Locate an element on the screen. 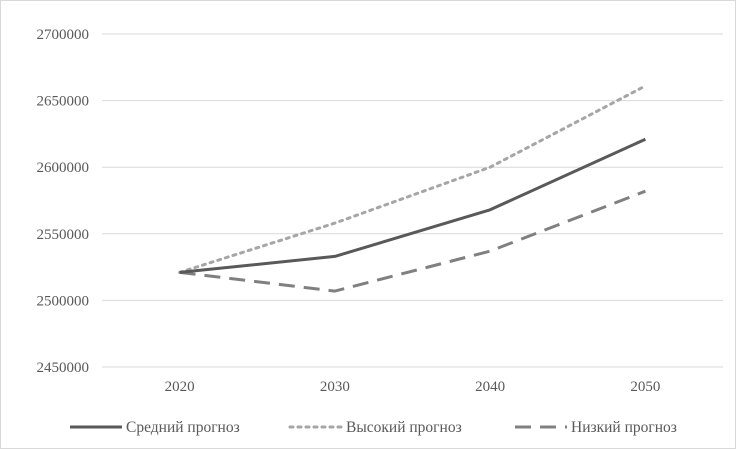 The image size is (736, 449). legend-label: Низкий прогноз is located at coordinates (624, 427).